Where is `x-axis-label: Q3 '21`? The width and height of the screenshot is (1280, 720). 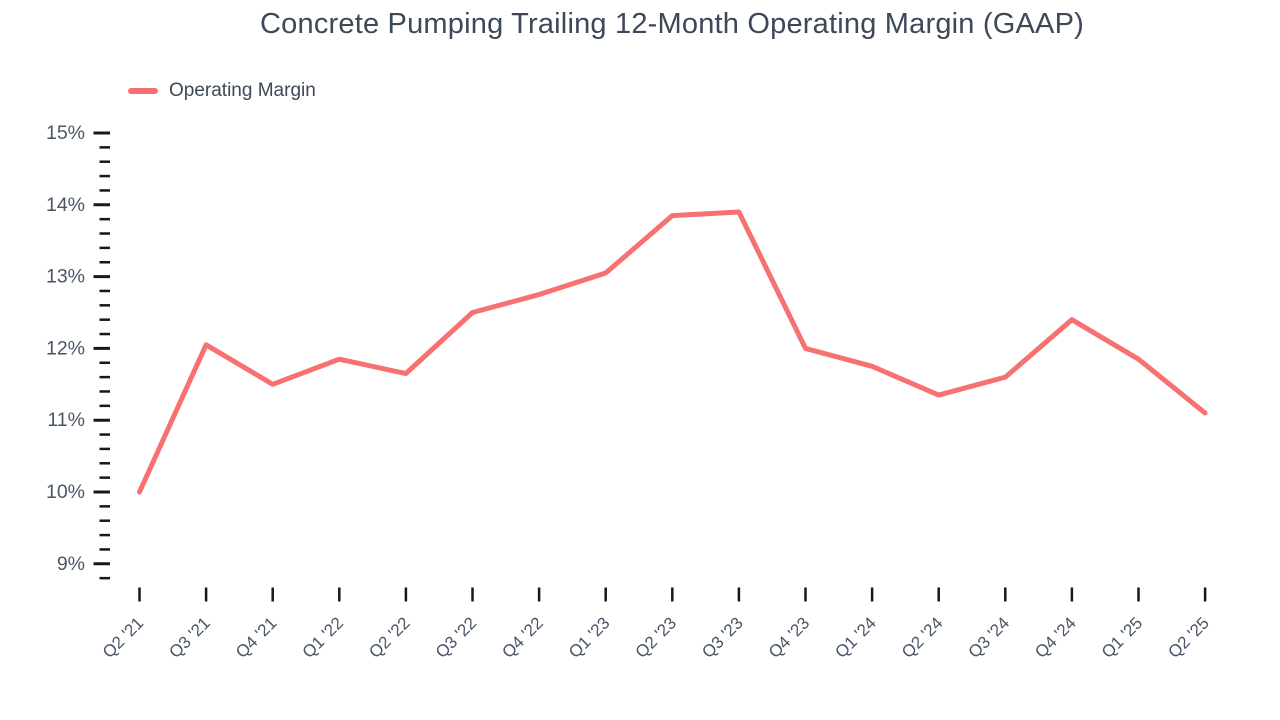 x-axis-label: Q3 '21 is located at coordinates (189, 637).